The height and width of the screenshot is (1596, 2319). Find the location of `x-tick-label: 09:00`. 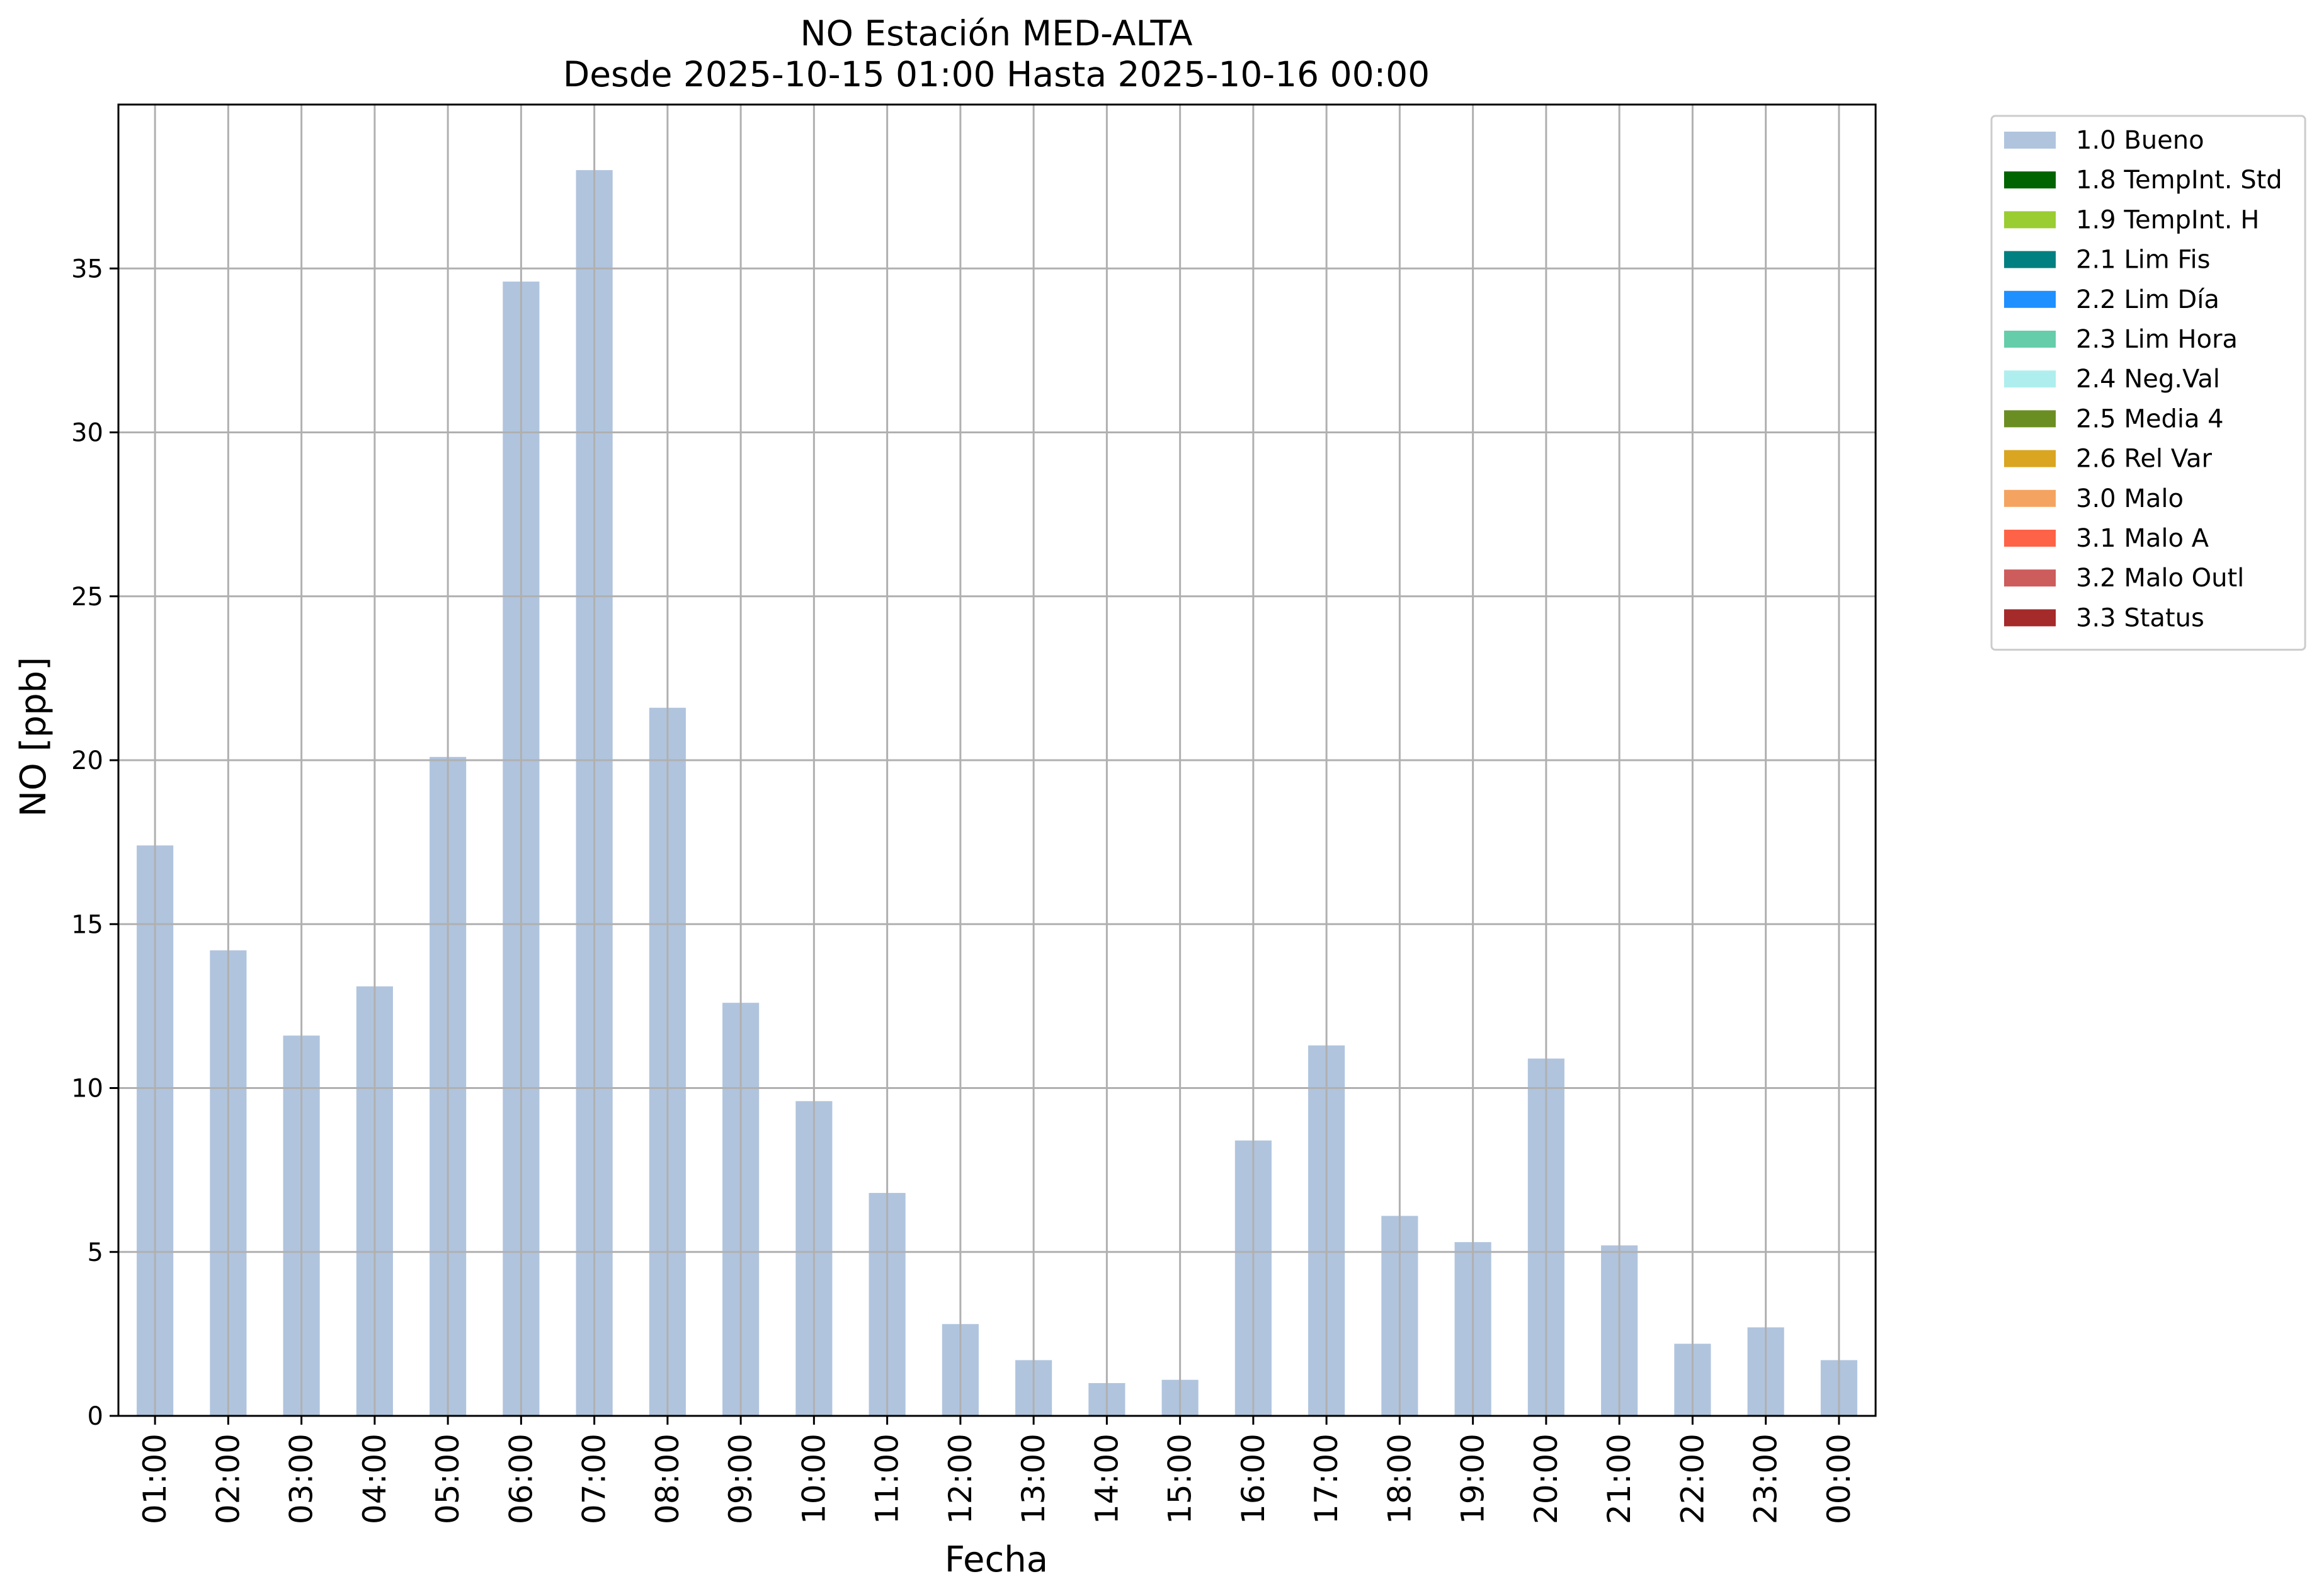

x-tick-label: 09:00 is located at coordinates (740, 1479).